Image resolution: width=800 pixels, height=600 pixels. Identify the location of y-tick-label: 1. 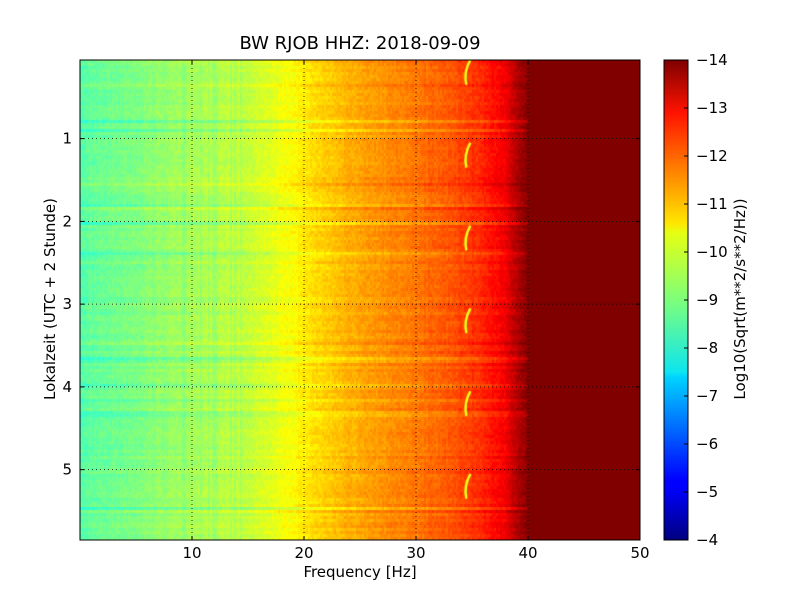
(67, 139).